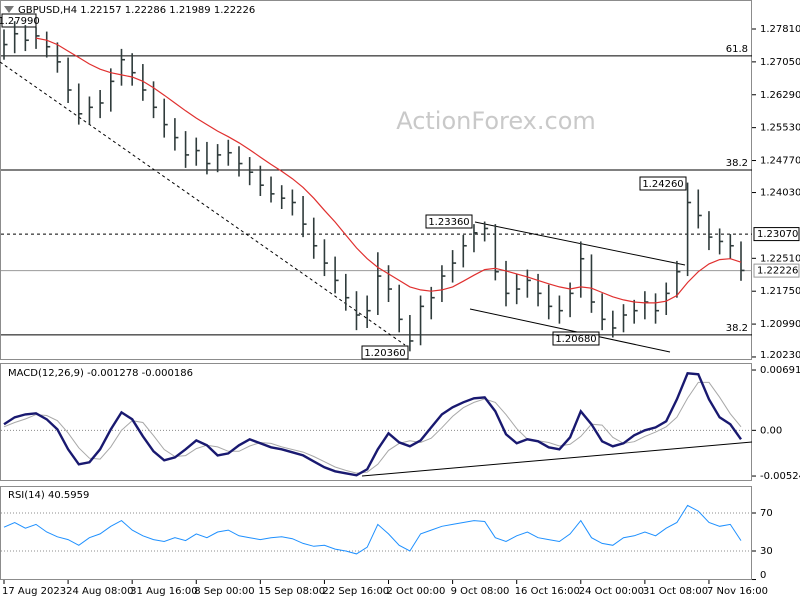 This screenshot has height=600, width=800. What do you see at coordinates (291, 591) in the screenshot?
I see `x-tick-label: 15 Sep 08:00` at bounding box center [291, 591].